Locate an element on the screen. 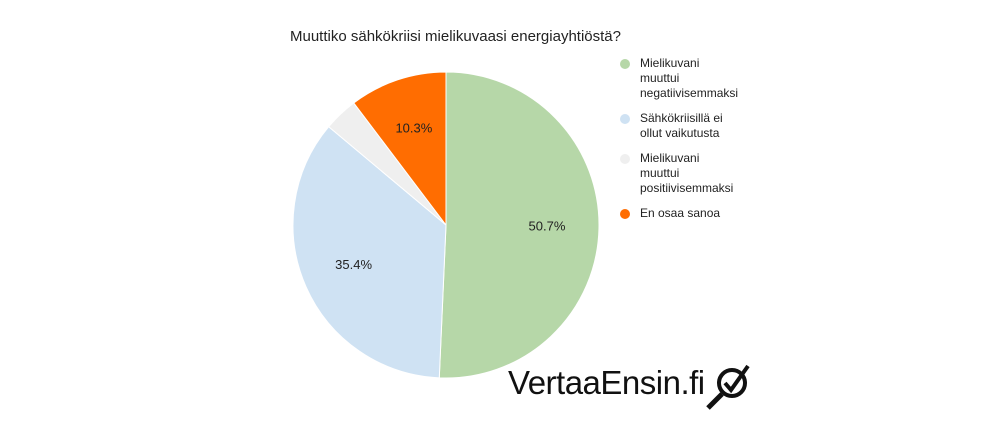 The width and height of the screenshot is (1000, 432). legend-item: En osaa sanoa is located at coordinates (678, 213).